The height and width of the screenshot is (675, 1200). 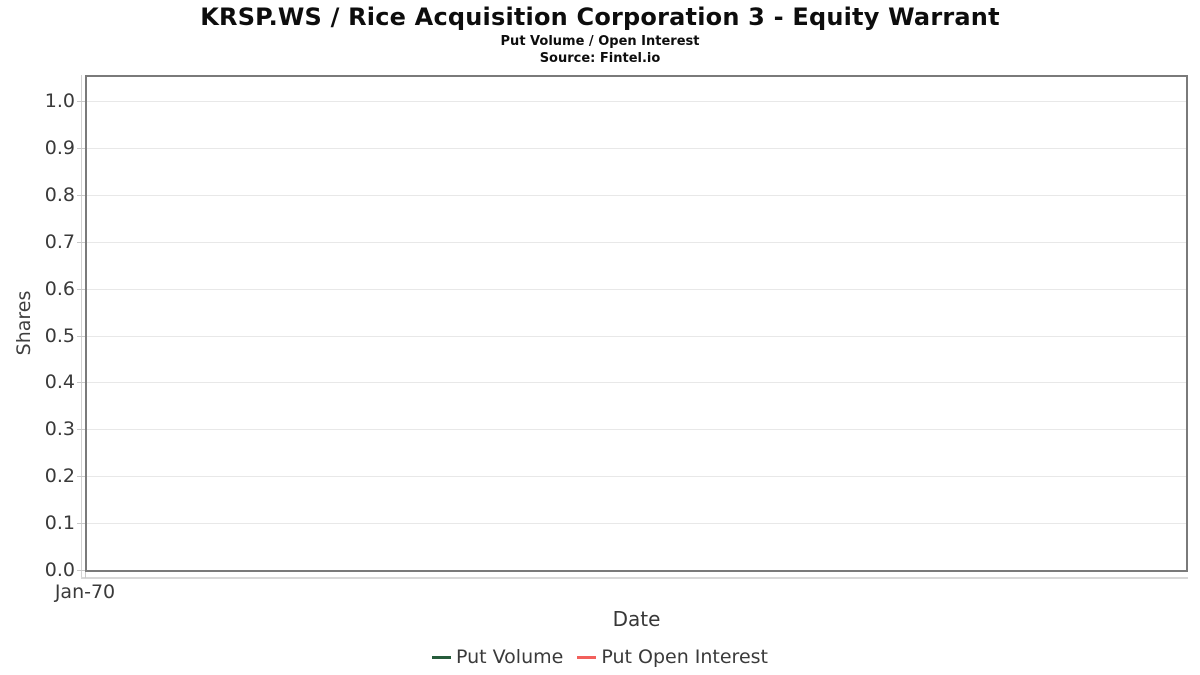 What do you see at coordinates (81, 327) in the screenshot?
I see `y-axis-line` at bounding box center [81, 327].